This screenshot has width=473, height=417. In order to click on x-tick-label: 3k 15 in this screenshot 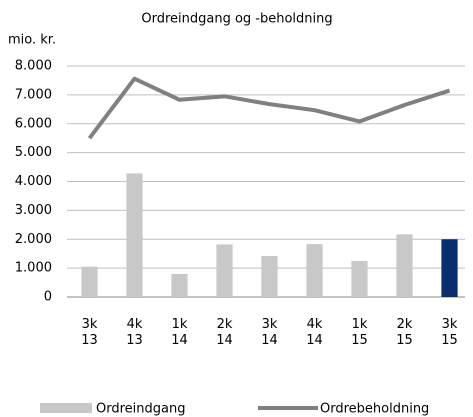, I will do `click(449, 332)`.